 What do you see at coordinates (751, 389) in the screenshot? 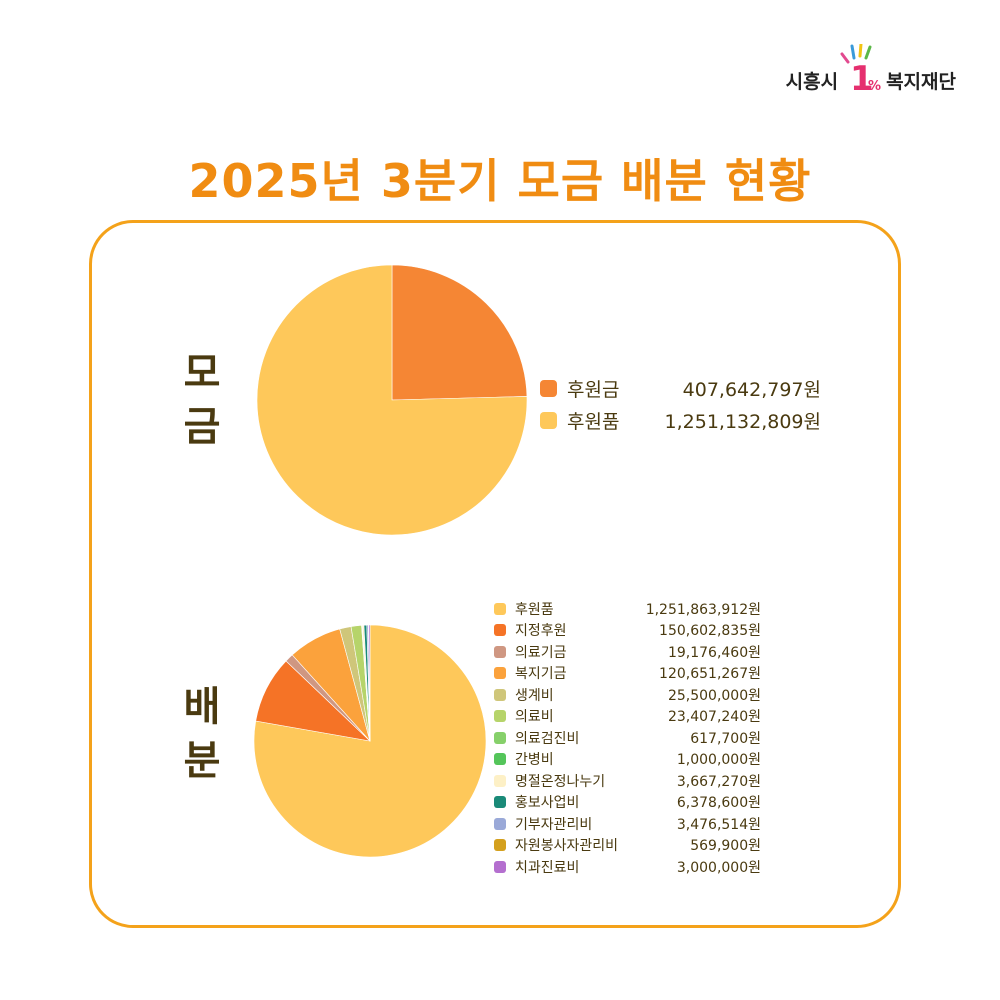
I see `fundraising-legend-value: 407,642,797원` at bounding box center [751, 389].